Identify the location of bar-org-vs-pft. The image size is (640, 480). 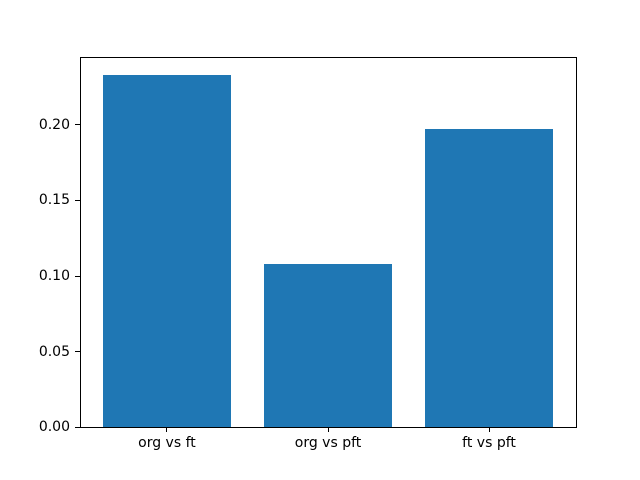
(328, 345).